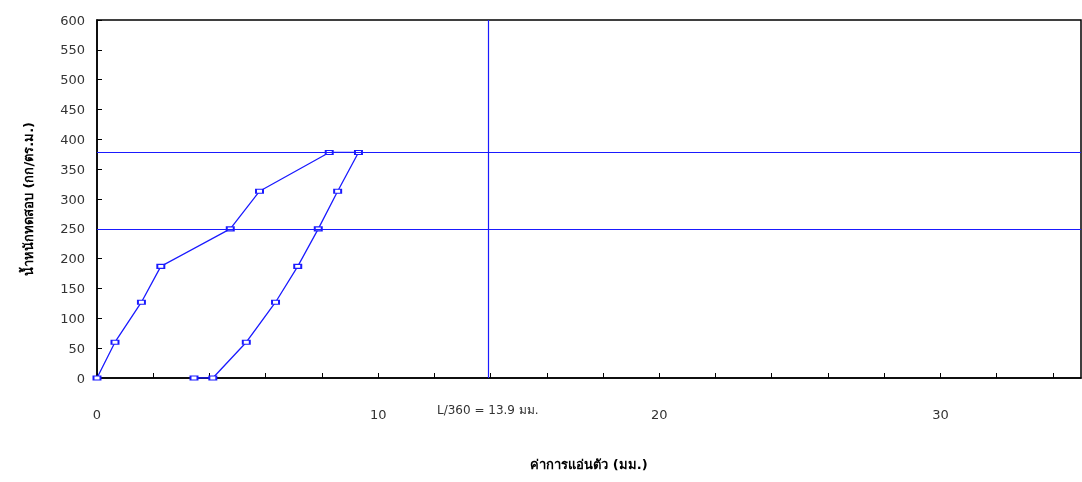 This screenshot has height=482, width=1082. Describe the element at coordinates (97, 414) in the screenshot. I see `x-tick-label: 0` at that location.